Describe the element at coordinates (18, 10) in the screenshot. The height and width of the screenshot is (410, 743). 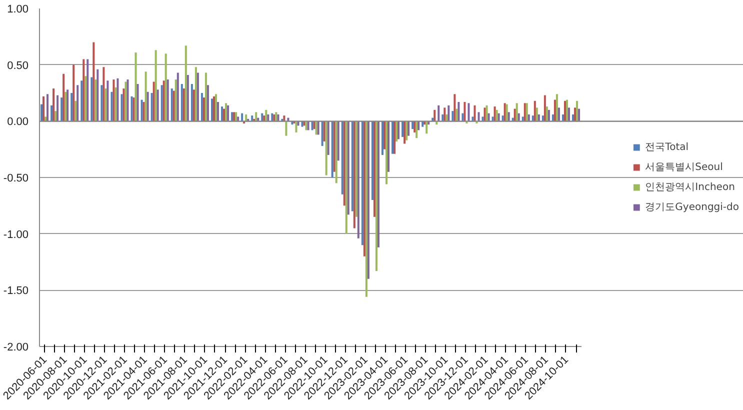
I see `y-tick-label: 1.00` at that location.